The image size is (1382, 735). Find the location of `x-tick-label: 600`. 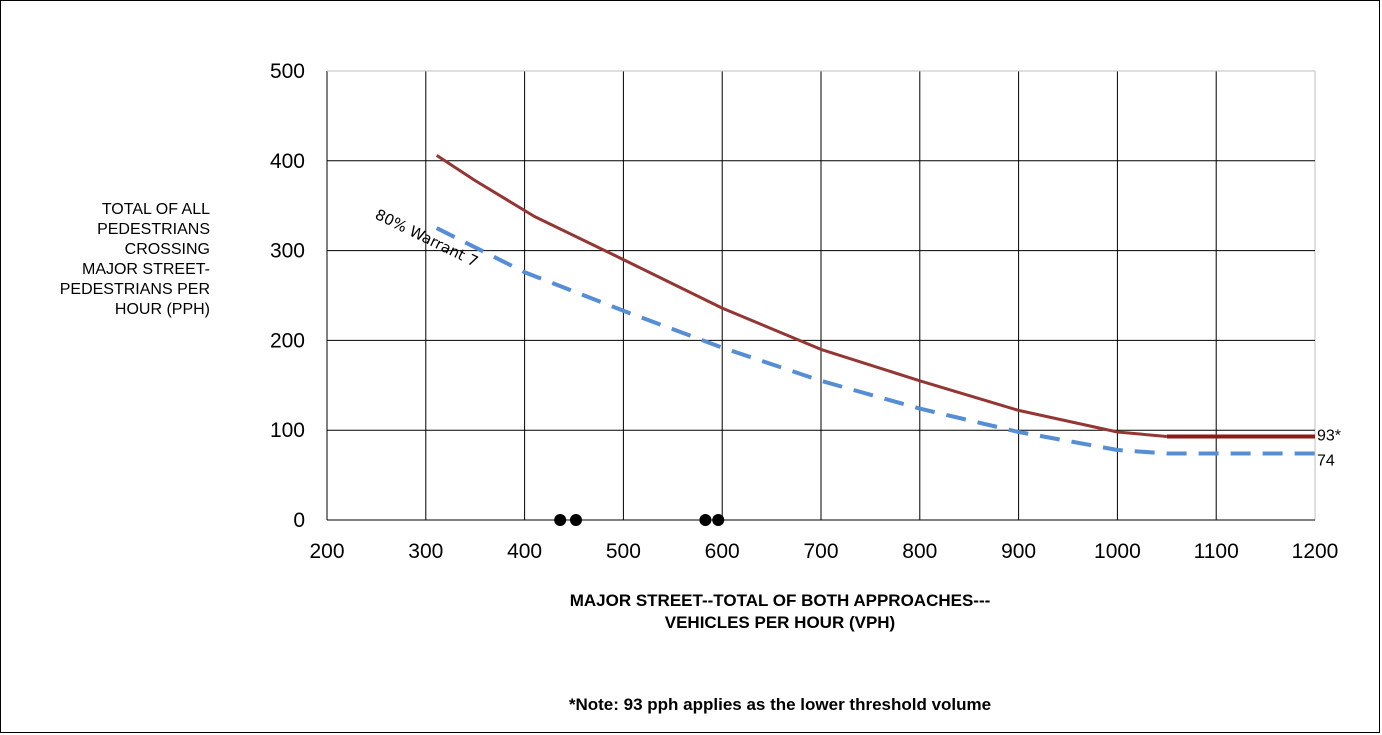

x-tick-label: 600 is located at coordinates (722, 551).